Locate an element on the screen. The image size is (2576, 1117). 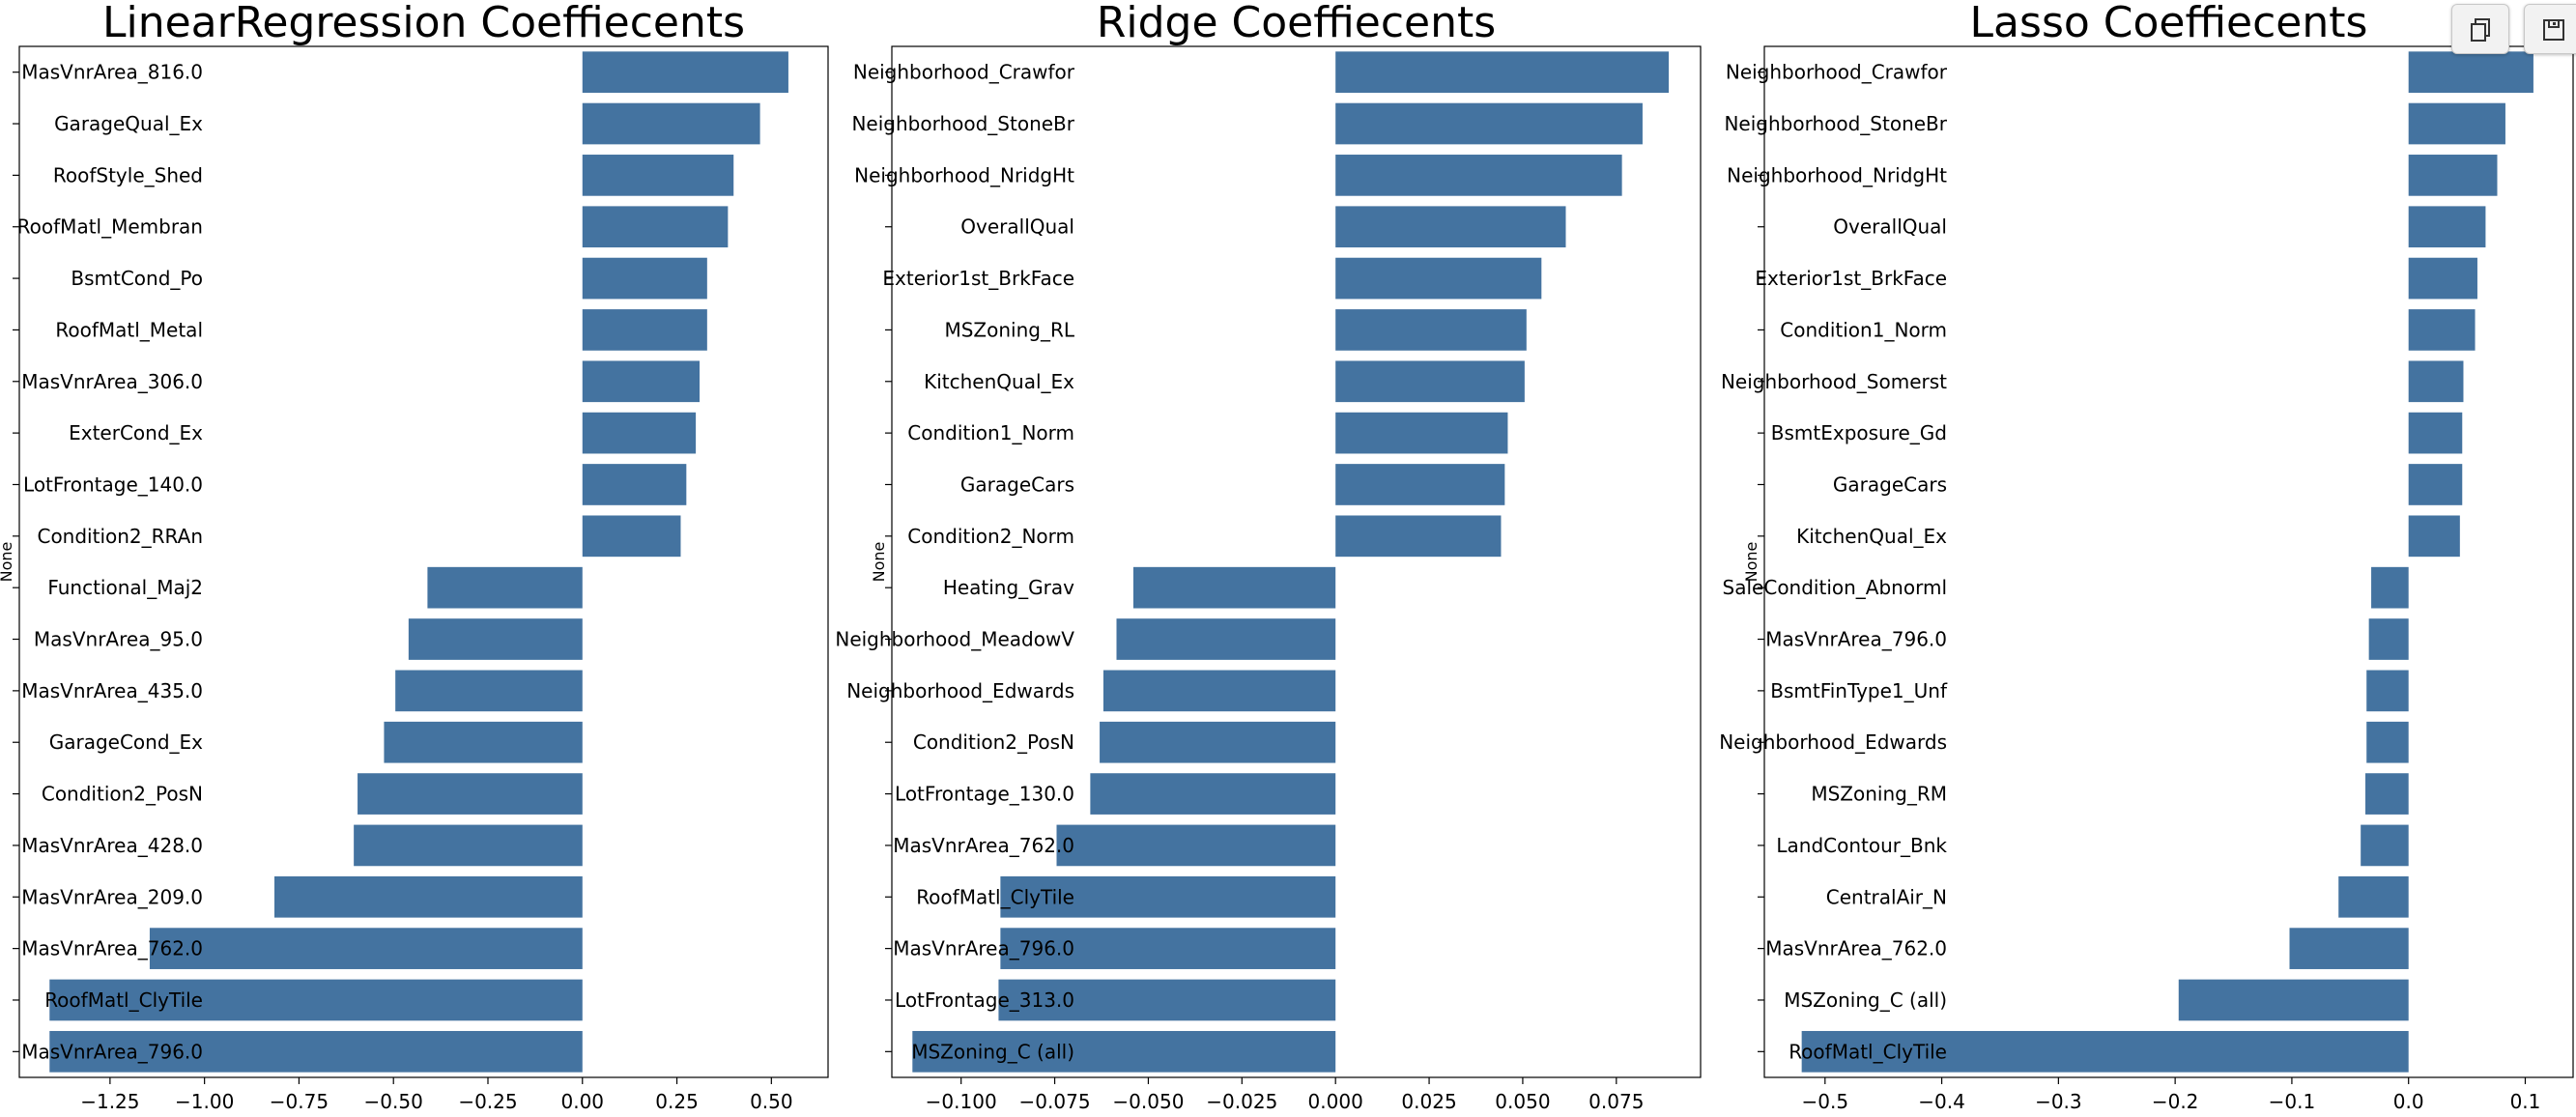
category-label: MasVnrArea_209.0 is located at coordinates (112, 896).